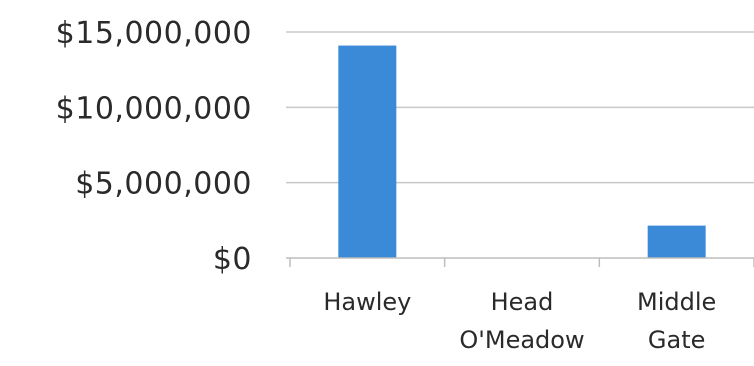 Image resolution: width=754 pixels, height=366 pixels. What do you see at coordinates (367, 302) in the screenshot?
I see `x-tick-label: Hawley` at bounding box center [367, 302].